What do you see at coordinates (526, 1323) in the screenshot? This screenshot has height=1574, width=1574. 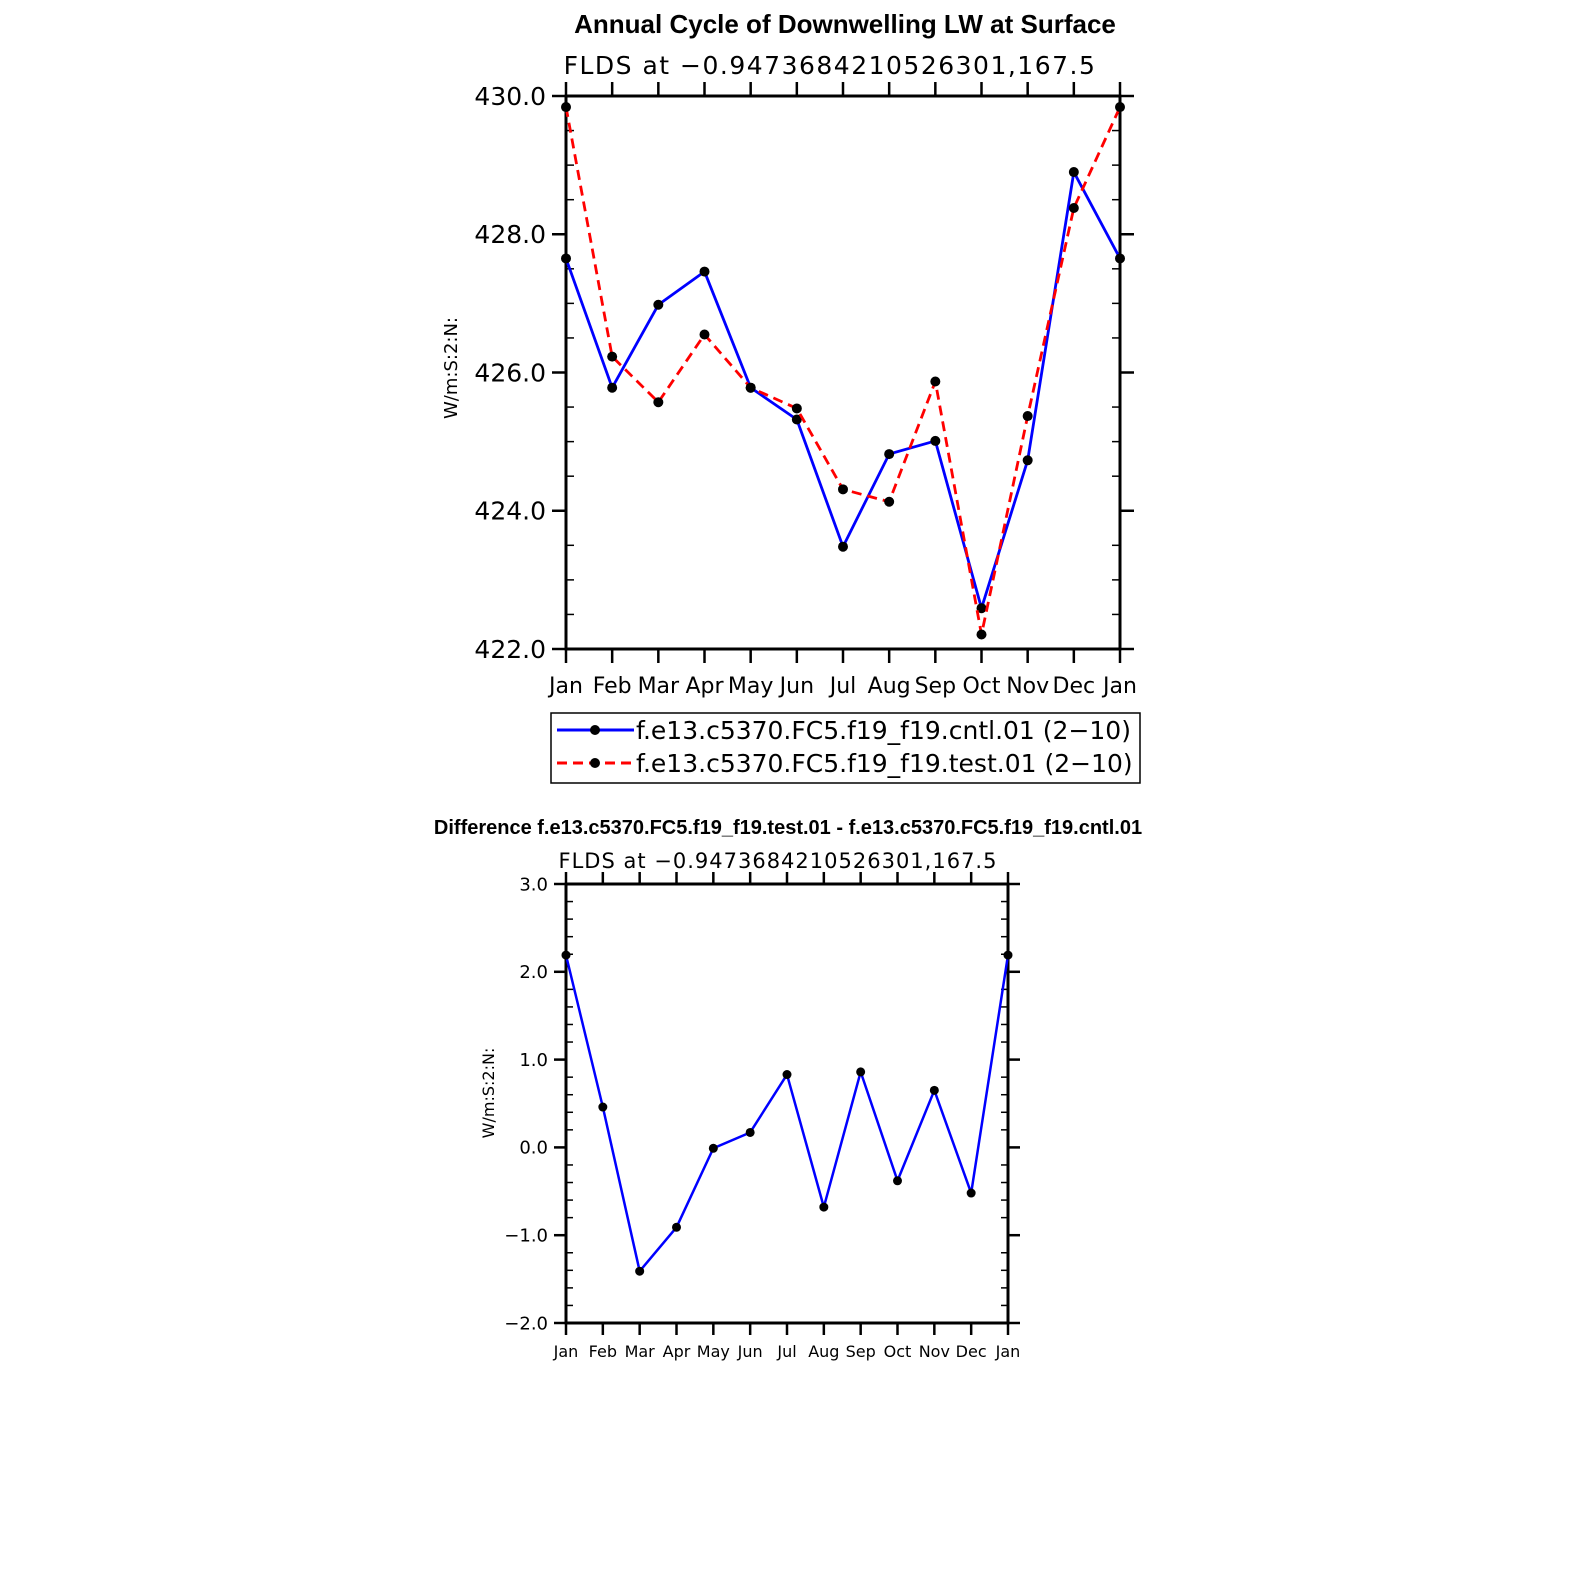 I see `y-tick-label: −2.0` at bounding box center [526, 1323].